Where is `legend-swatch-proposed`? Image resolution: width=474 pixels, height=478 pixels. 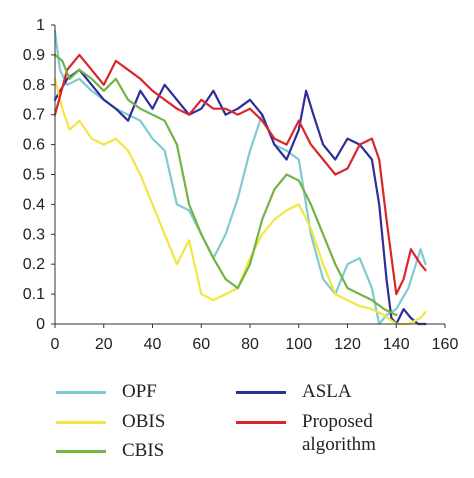
legend-swatch-proposed is located at coordinates (261, 422).